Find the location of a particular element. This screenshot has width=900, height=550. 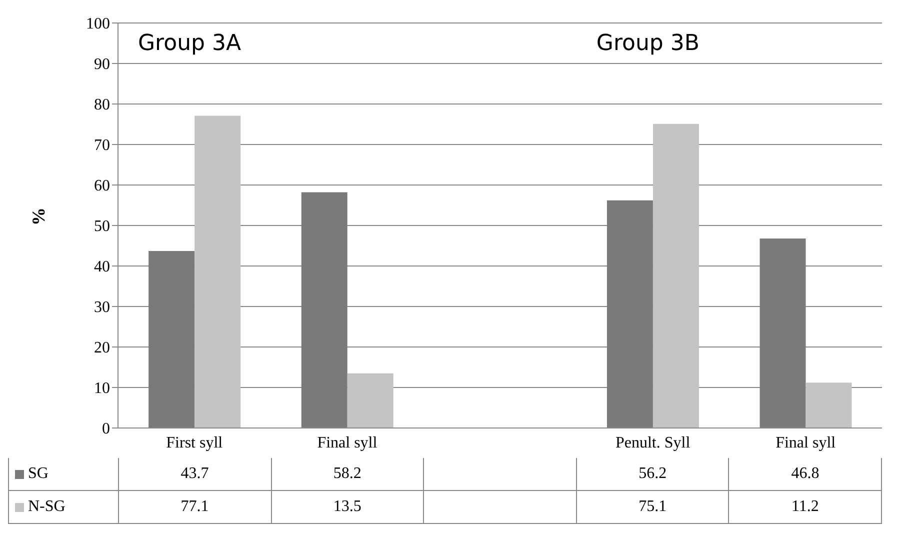

y-tick-label: 50 is located at coordinates (102, 227).